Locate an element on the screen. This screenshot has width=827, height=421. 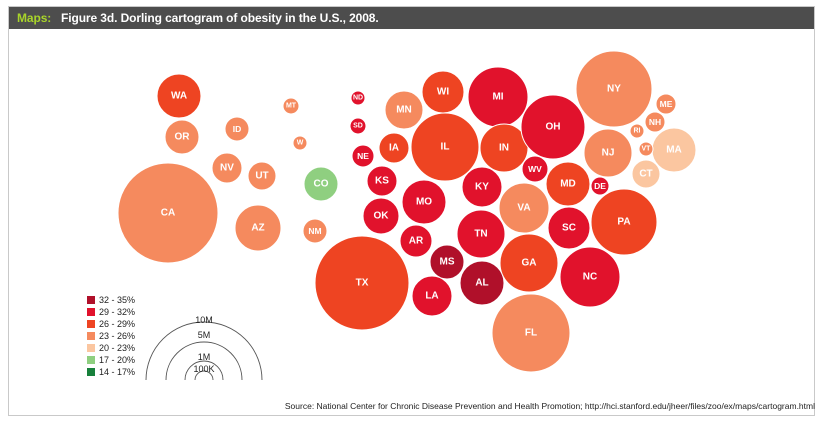
state-label: UT is located at coordinates (261, 176).